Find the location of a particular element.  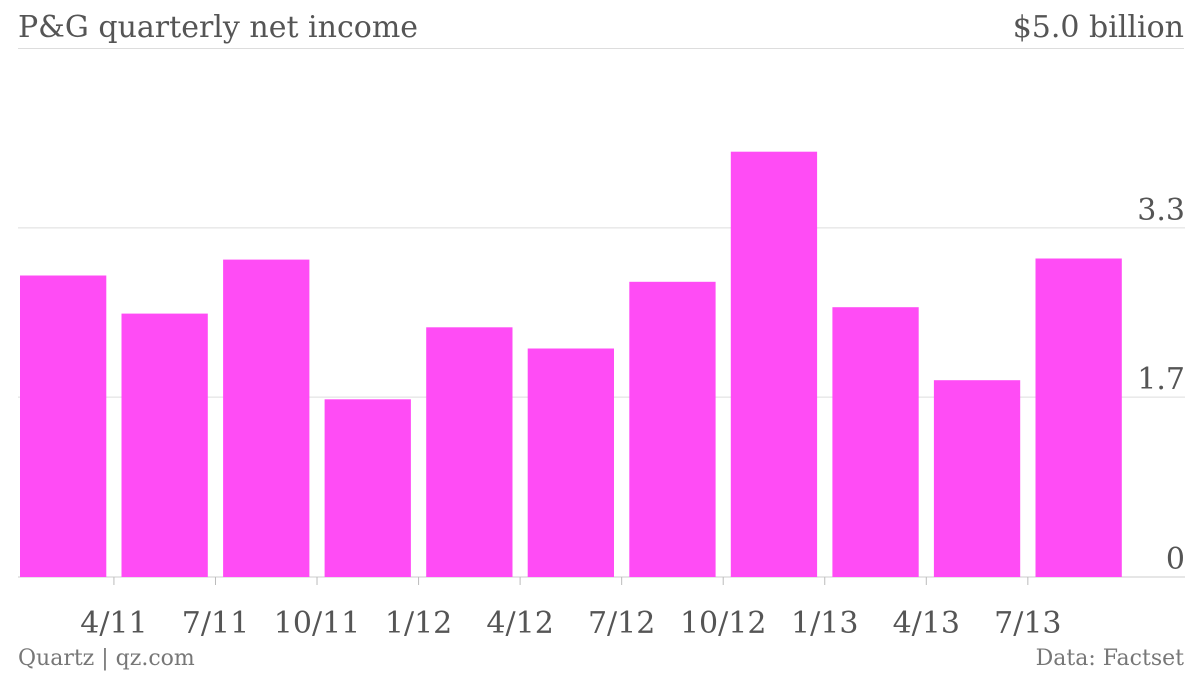

x-tick-label: 1/12 is located at coordinates (418, 623).